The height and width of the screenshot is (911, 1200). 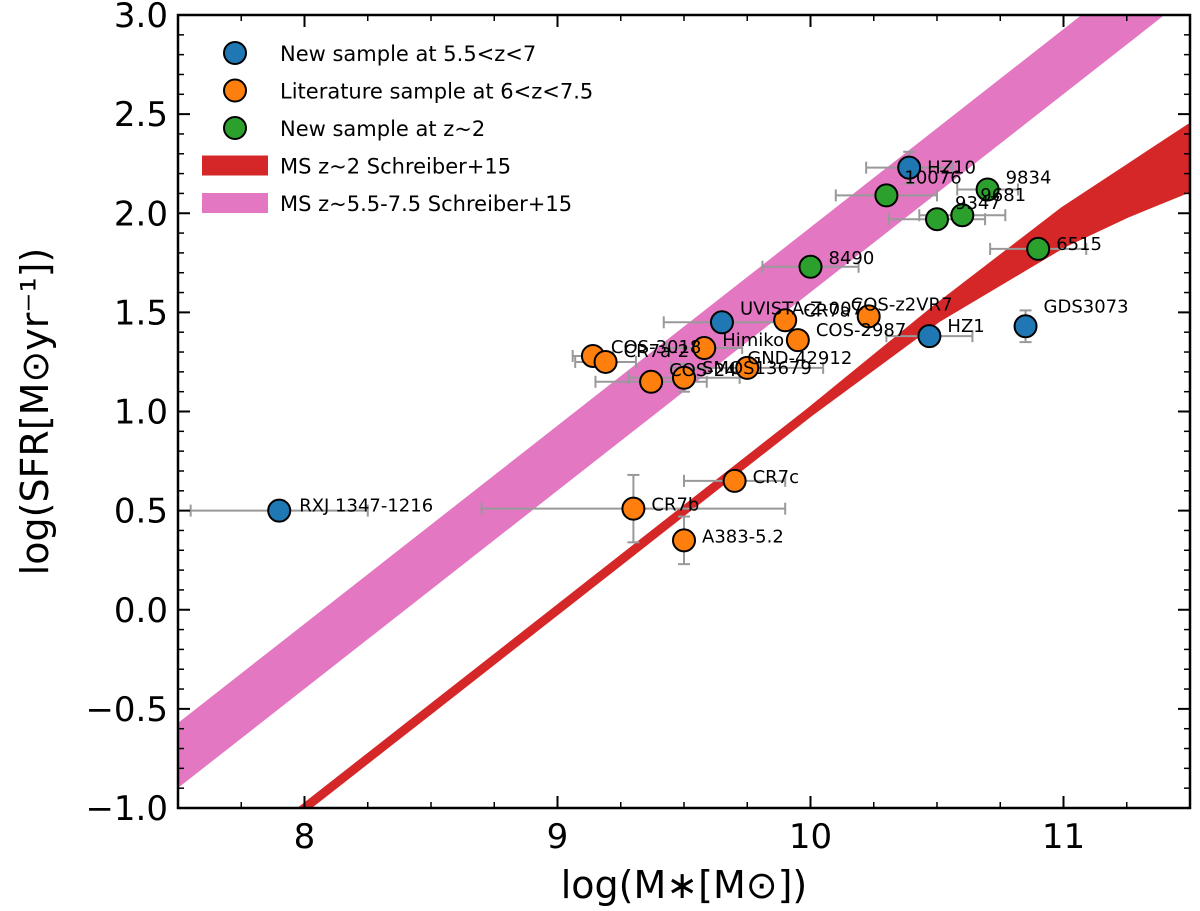 I want to click on data-point-label: CR7b, so click(x=675, y=505).